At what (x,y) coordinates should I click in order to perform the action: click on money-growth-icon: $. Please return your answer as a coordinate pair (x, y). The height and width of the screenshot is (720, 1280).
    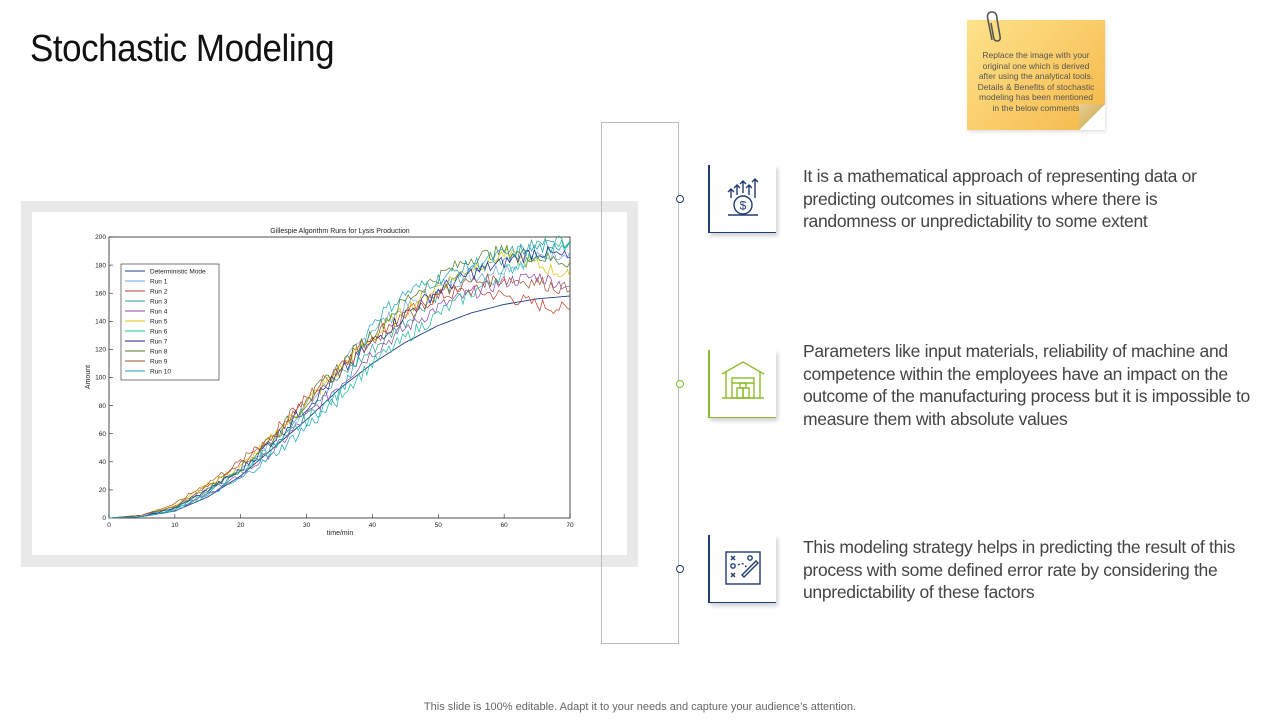
    Looking at the image, I should click on (743, 197).